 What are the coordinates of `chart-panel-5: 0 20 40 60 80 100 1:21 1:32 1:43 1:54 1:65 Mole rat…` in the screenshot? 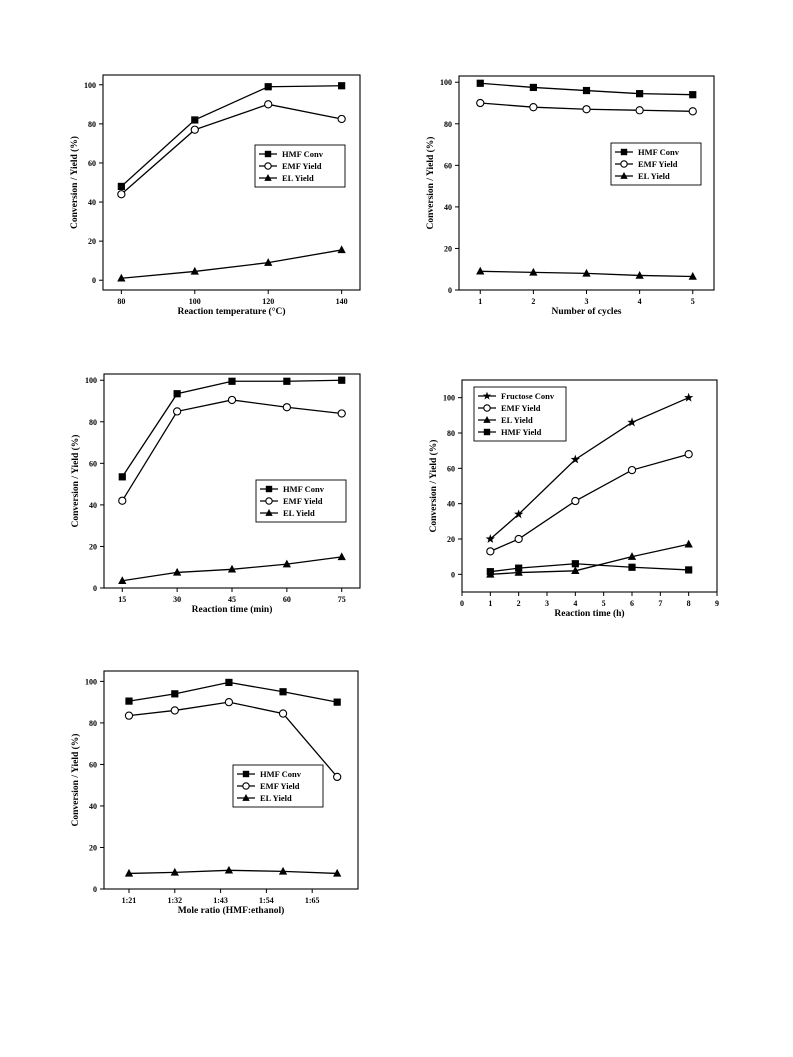 It's located at (214, 793).